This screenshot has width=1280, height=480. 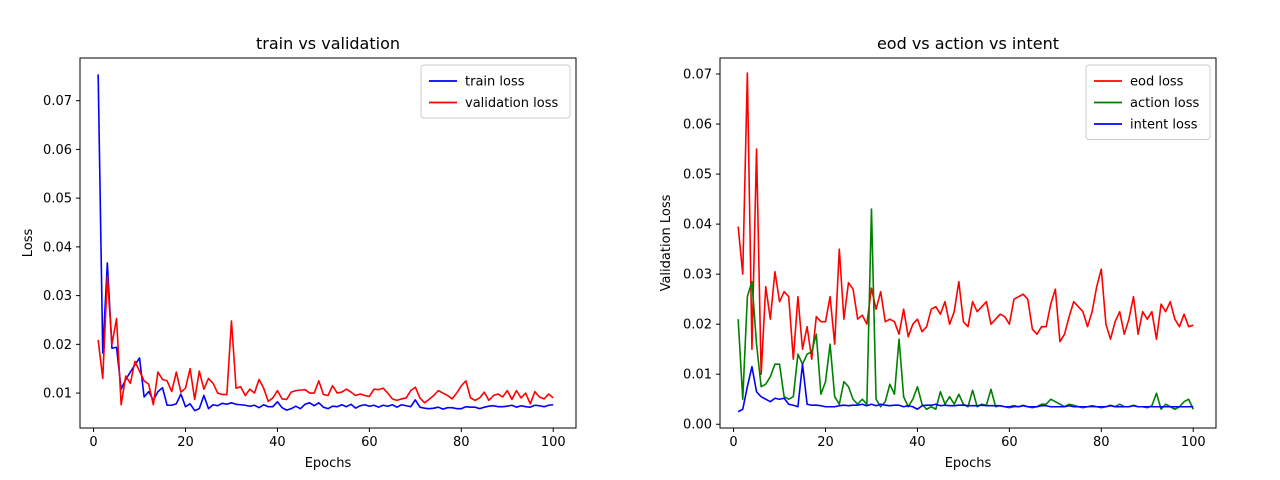 I want to click on legend-label: eod loss, so click(x=1157, y=82).